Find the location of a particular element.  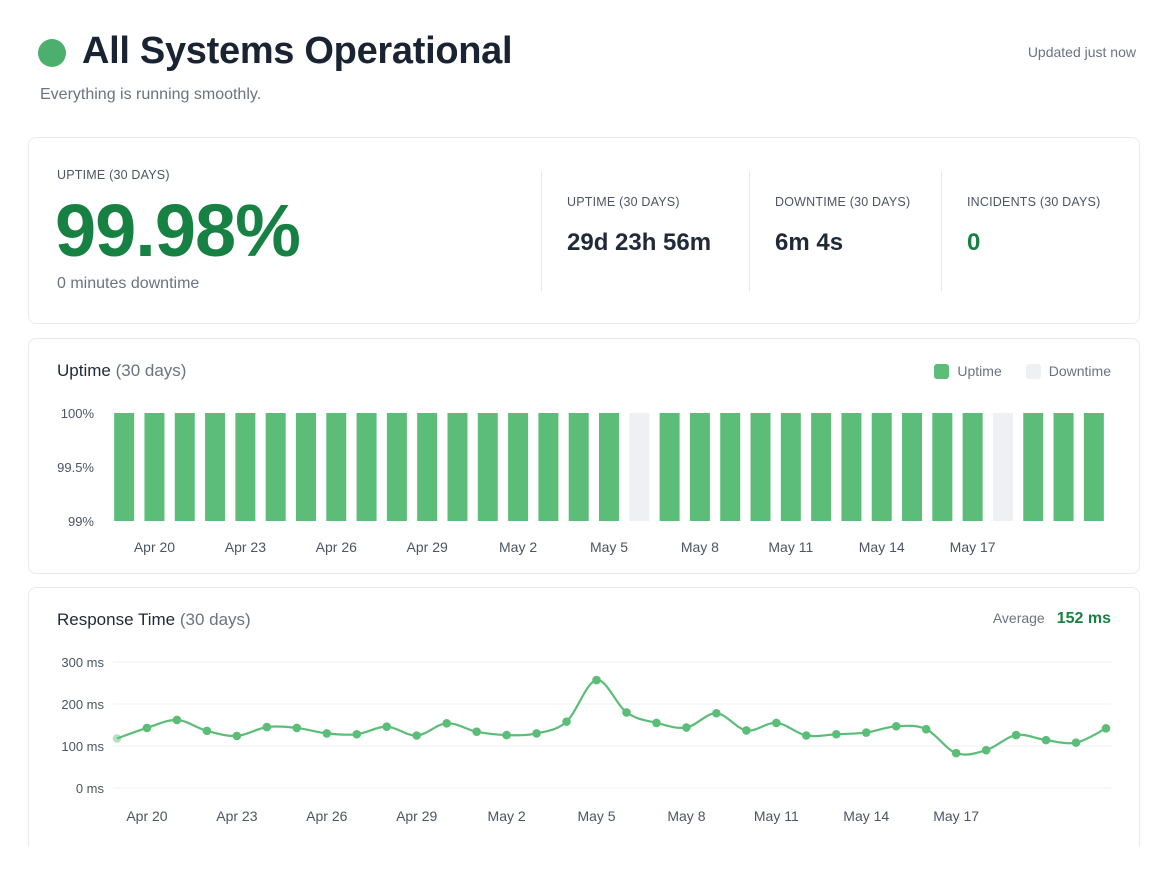

status-subtitle: Everything is running smoothly. is located at coordinates (151, 94).